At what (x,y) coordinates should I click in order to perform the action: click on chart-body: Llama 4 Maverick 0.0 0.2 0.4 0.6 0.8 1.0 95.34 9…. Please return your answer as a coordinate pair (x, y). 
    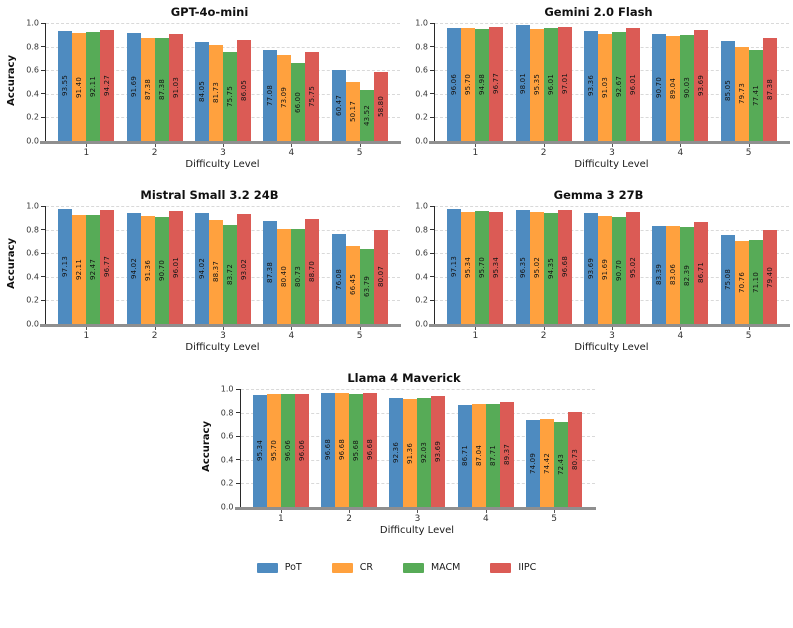
    Looking at the image, I should click on (405, 452).